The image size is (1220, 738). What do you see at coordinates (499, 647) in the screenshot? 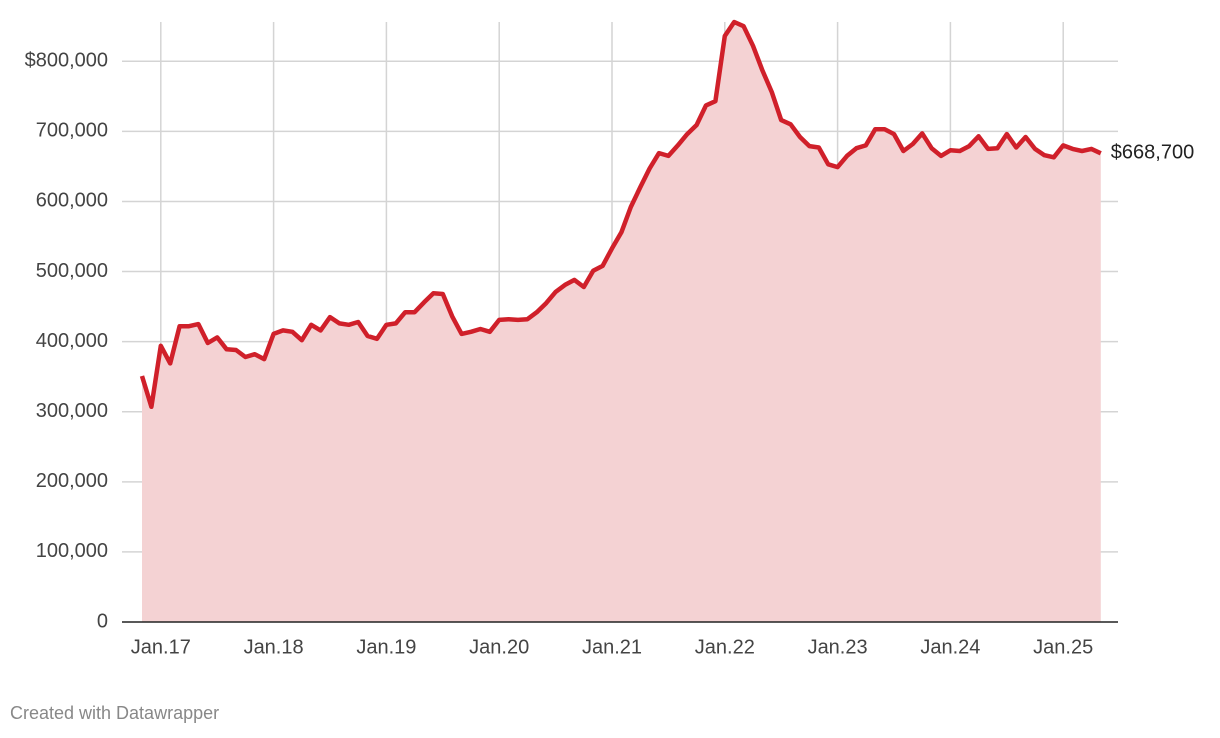
I see `x-tick-label: Jan.20` at bounding box center [499, 647].